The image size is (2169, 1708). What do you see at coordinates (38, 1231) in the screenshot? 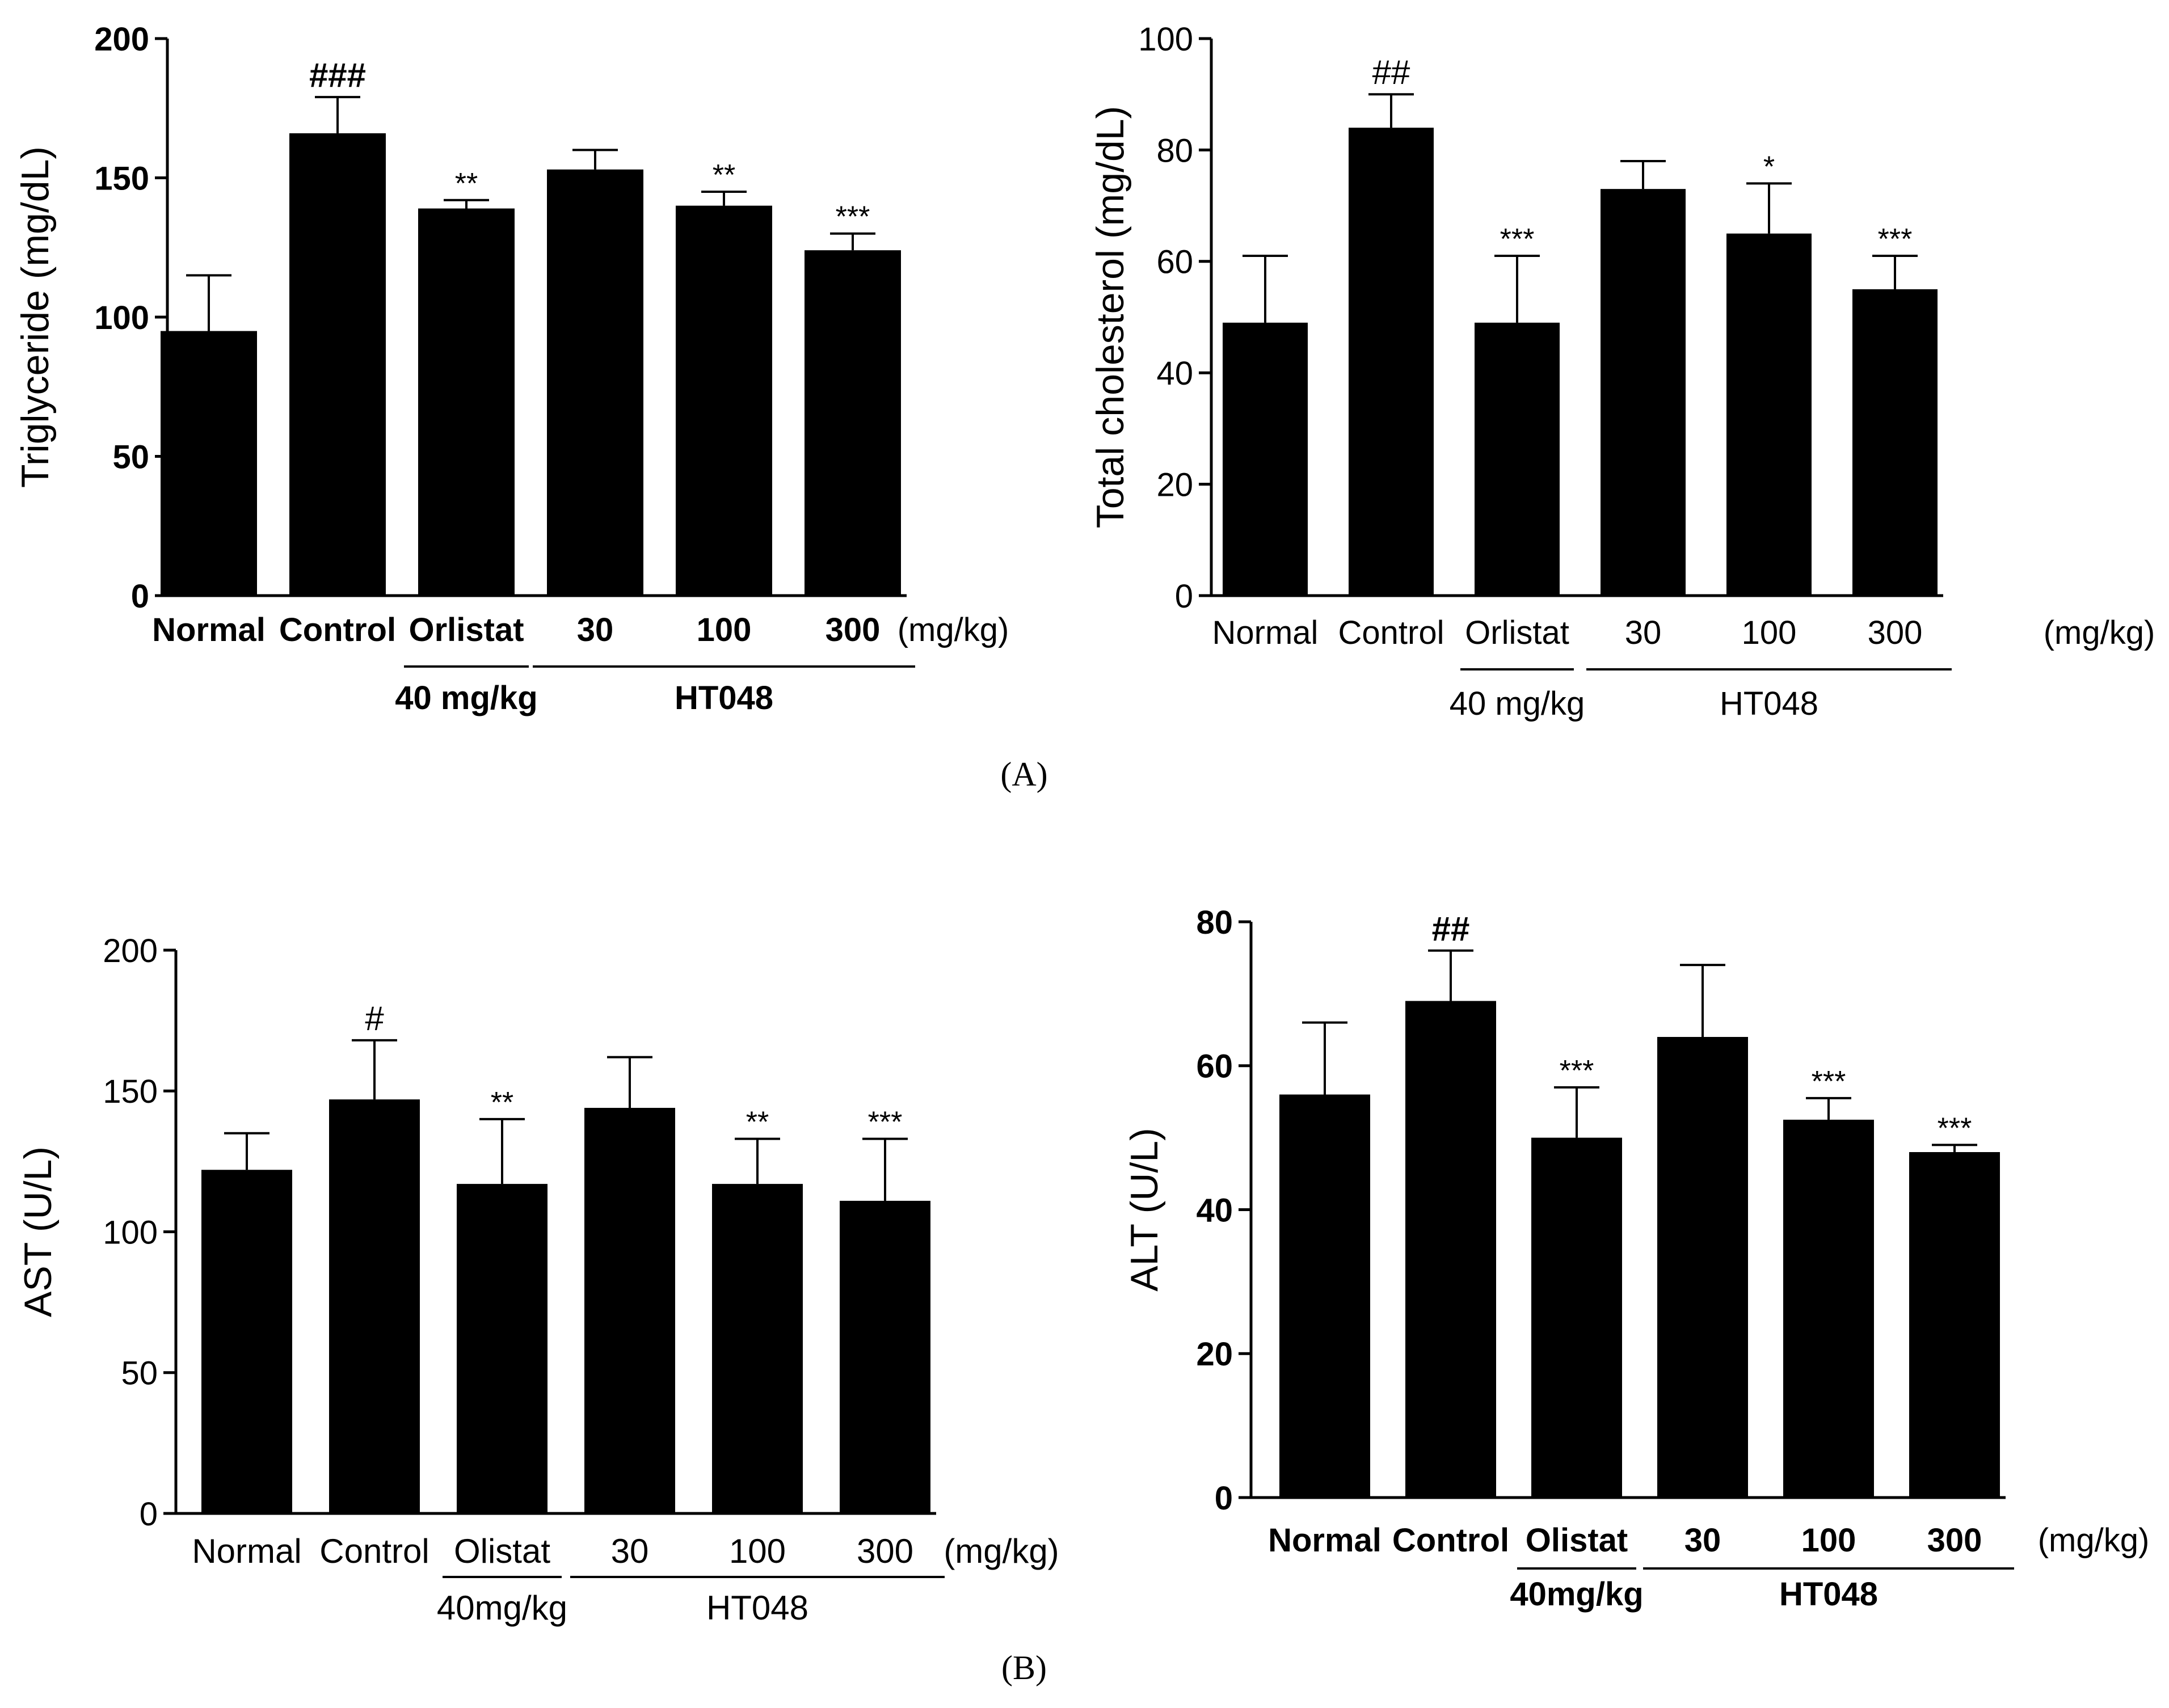
I see `y-axis-title: AST (U/L)` at bounding box center [38, 1231].